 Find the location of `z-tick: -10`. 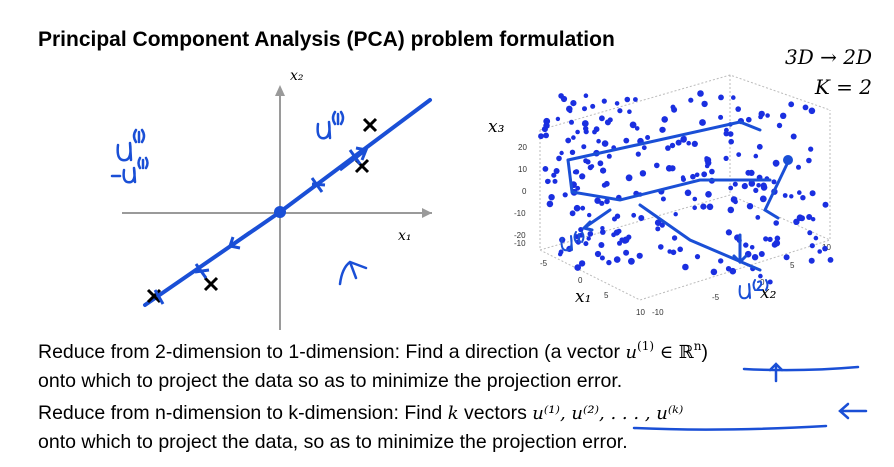

z-tick: -10 is located at coordinates (520, 213).